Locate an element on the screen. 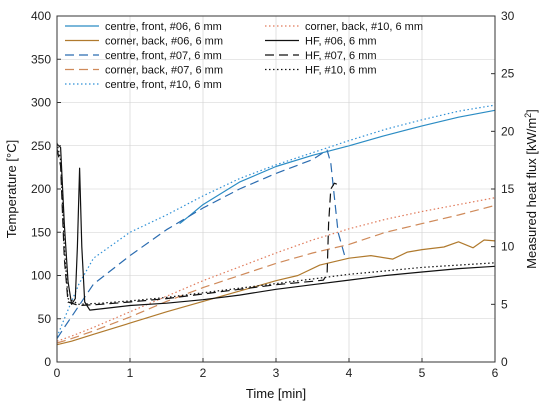 The height and width of the screenshot is (410, 550). y-left-tick-label: 250 is located at coordinates (41, 146).